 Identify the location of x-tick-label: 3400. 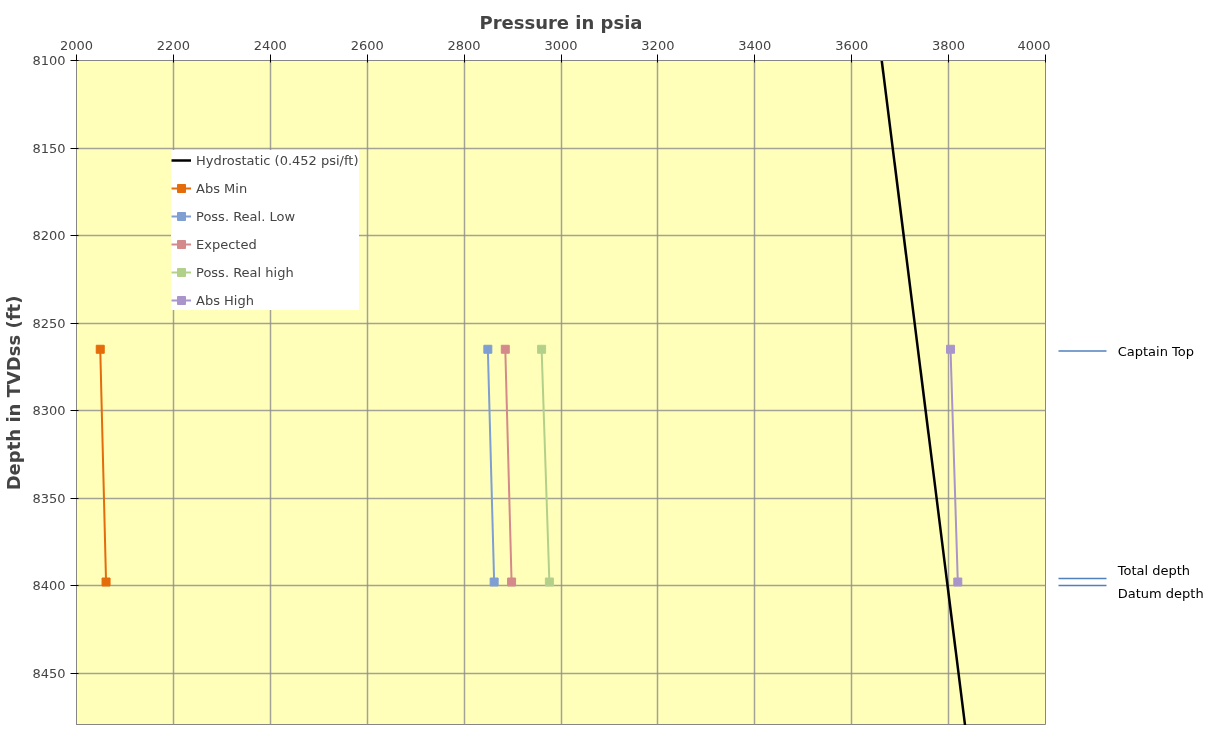
(755, 45).